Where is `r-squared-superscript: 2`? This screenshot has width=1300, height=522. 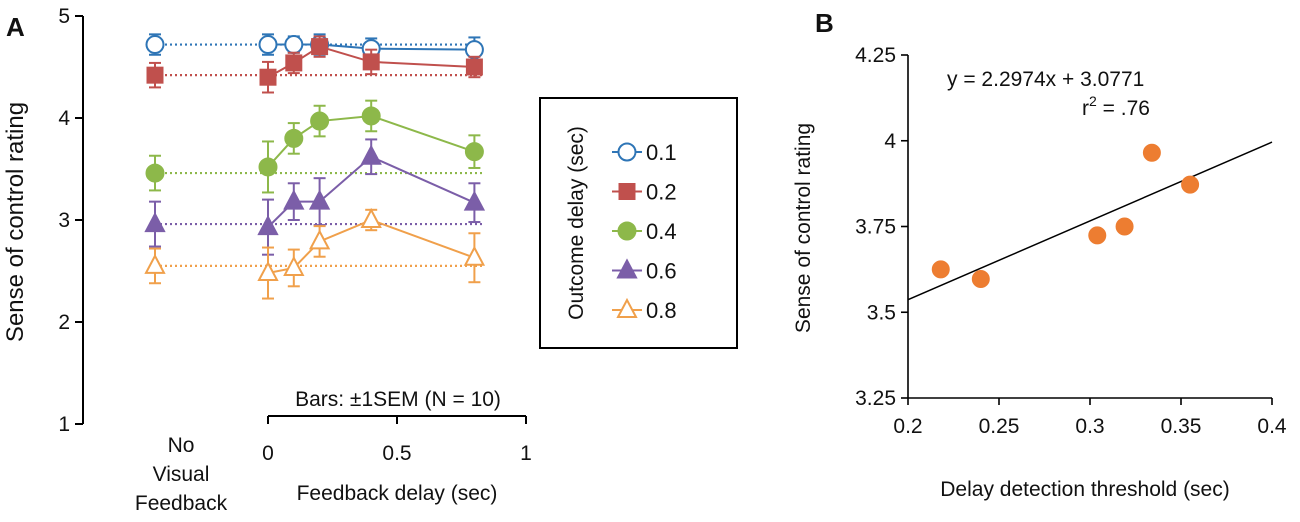
r-squared-superscript: 2 is located at coordinates (1093, 101).